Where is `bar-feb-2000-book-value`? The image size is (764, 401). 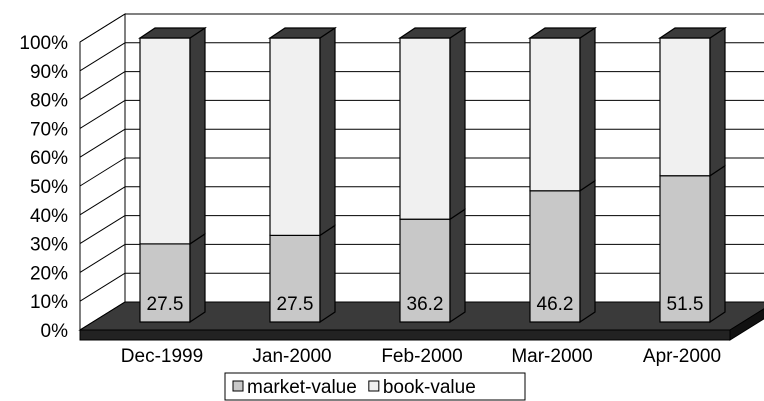 bar-feb-2000-book-value is located at coordinates (425, 128).